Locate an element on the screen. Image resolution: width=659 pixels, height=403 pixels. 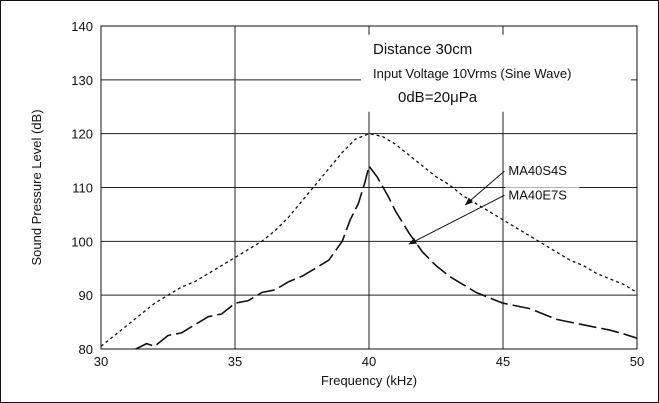
y-tick-label-90: 90 is located at coordinates (86, 295).